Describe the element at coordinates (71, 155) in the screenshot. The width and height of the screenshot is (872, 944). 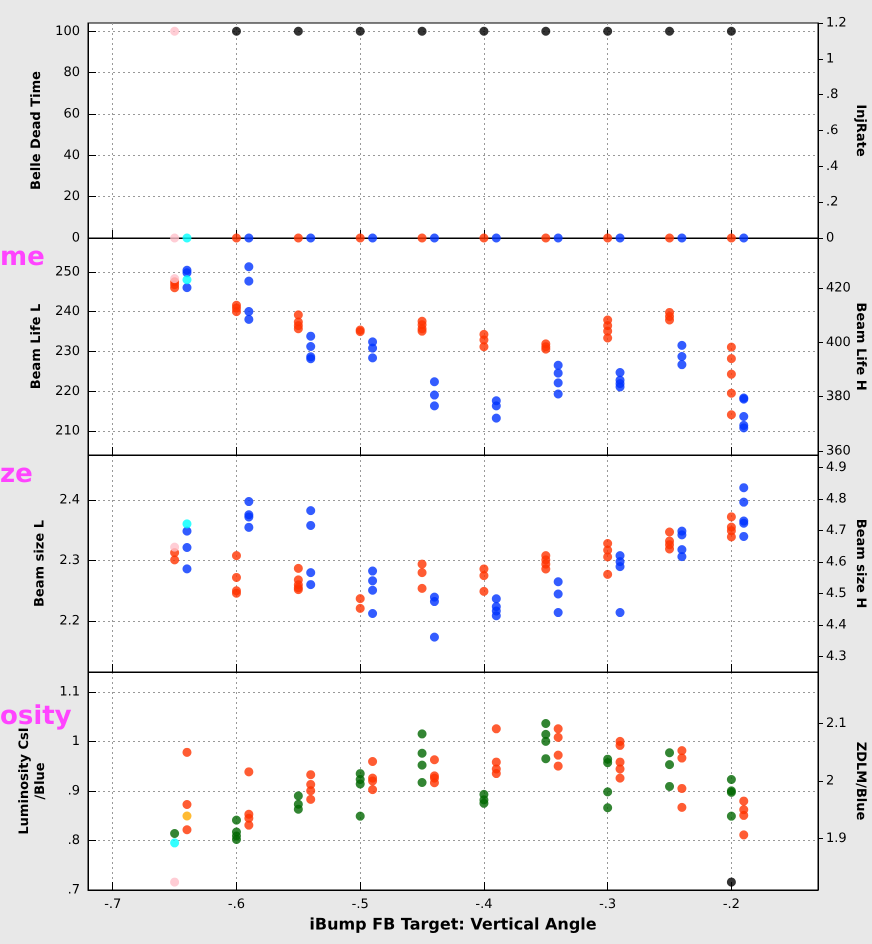
I see `y-tick-label: 40` at that location.